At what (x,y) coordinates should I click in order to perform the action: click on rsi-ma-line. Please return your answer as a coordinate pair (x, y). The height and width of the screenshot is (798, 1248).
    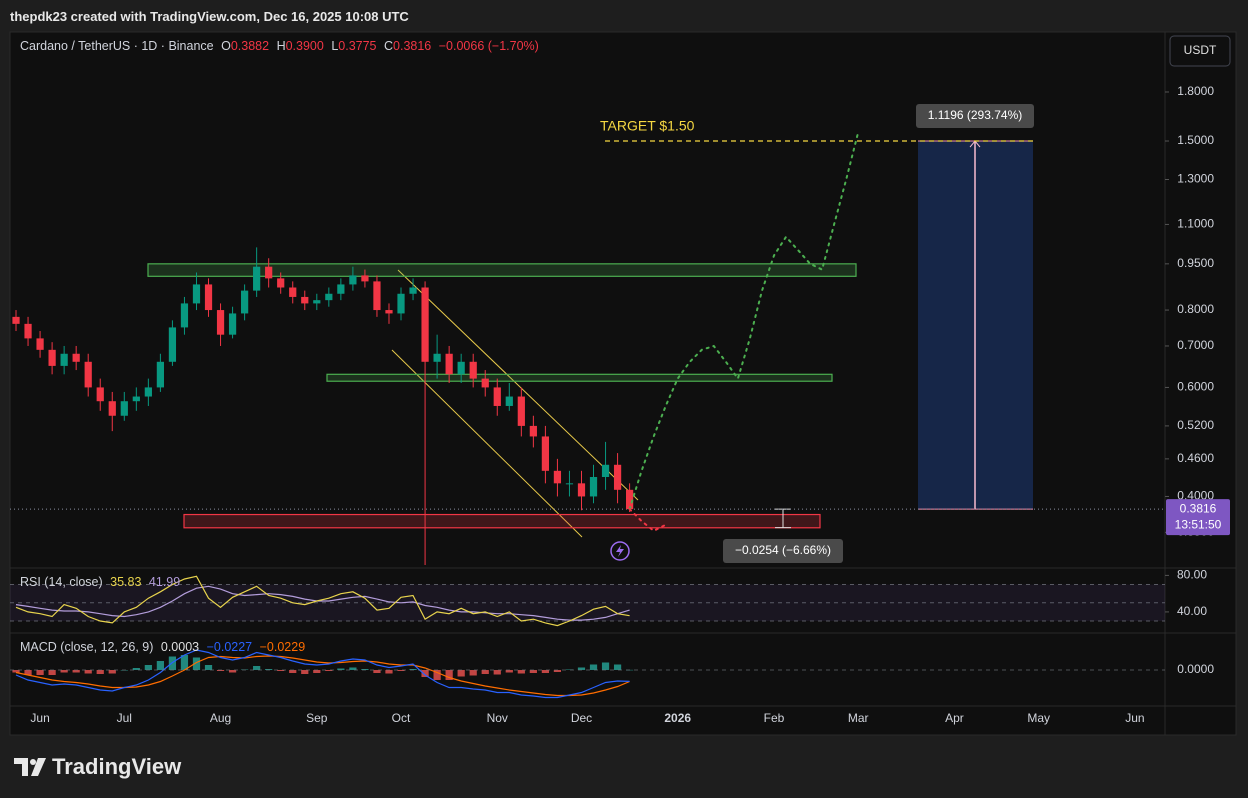
    Looking at the image, I should click on (322, 603).